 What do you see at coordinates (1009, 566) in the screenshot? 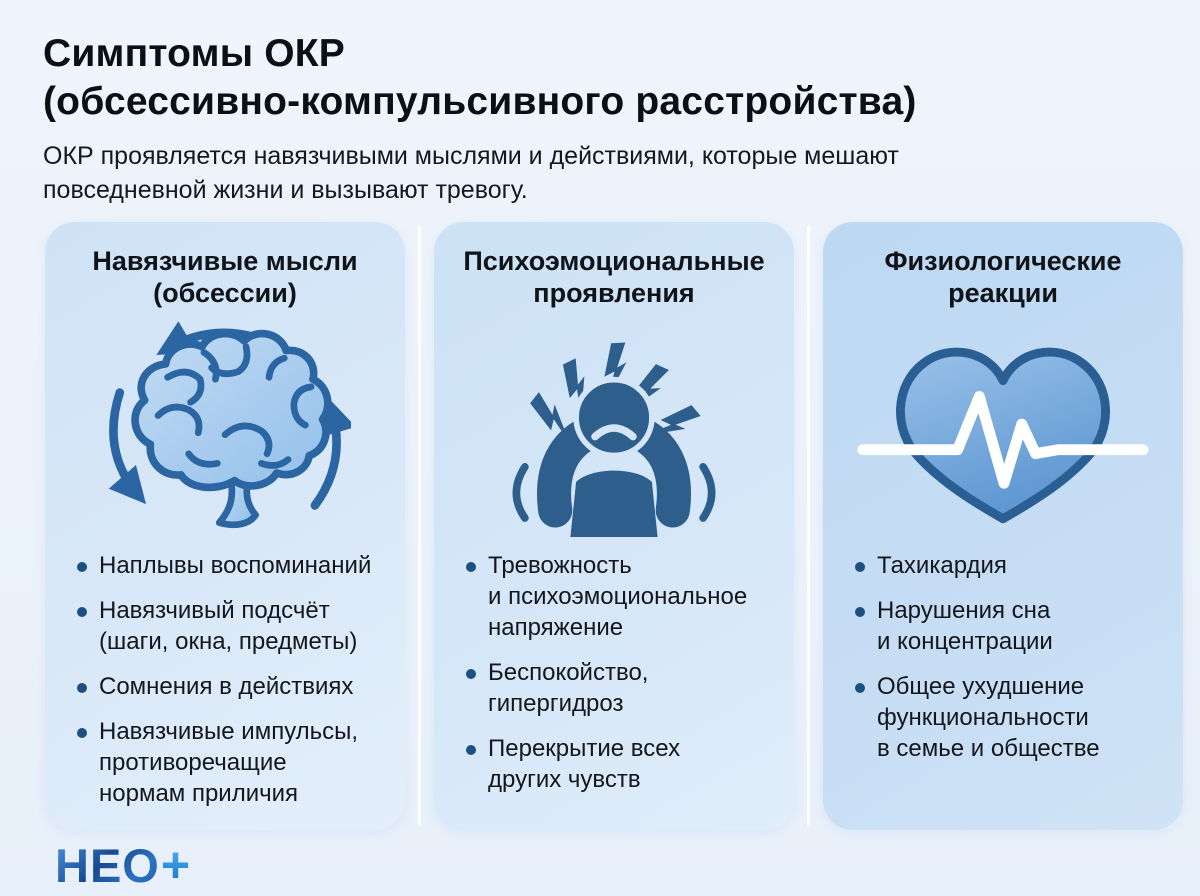
I see `list-item: Тахикардия` at bounding box center [1009, 566].